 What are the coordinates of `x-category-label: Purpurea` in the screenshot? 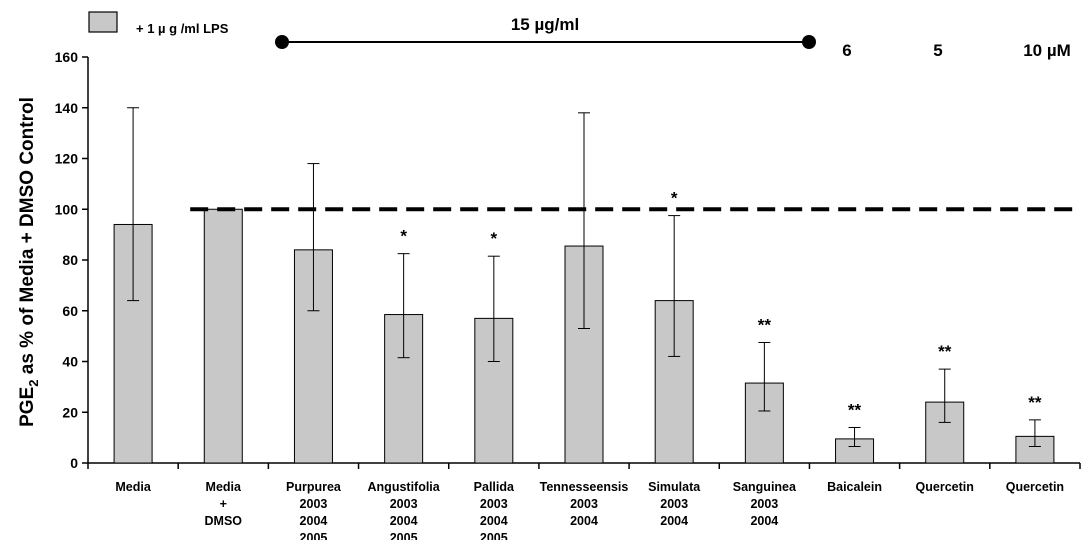 It's located at (314, 487).